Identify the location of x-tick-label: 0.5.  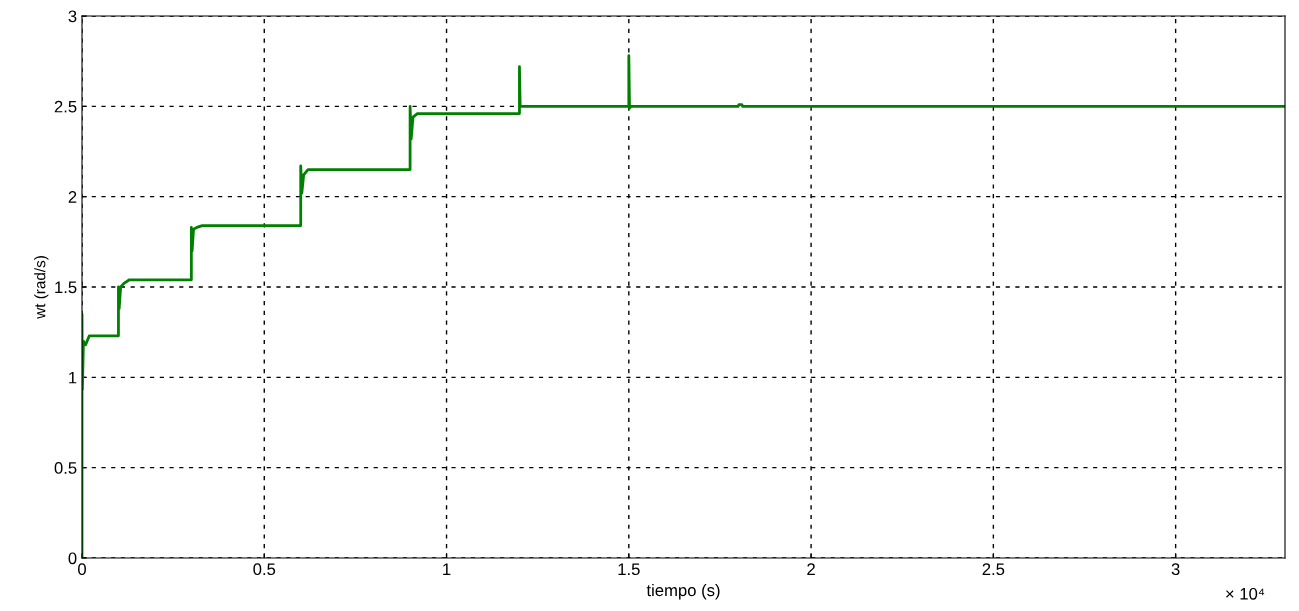
(264, 569).